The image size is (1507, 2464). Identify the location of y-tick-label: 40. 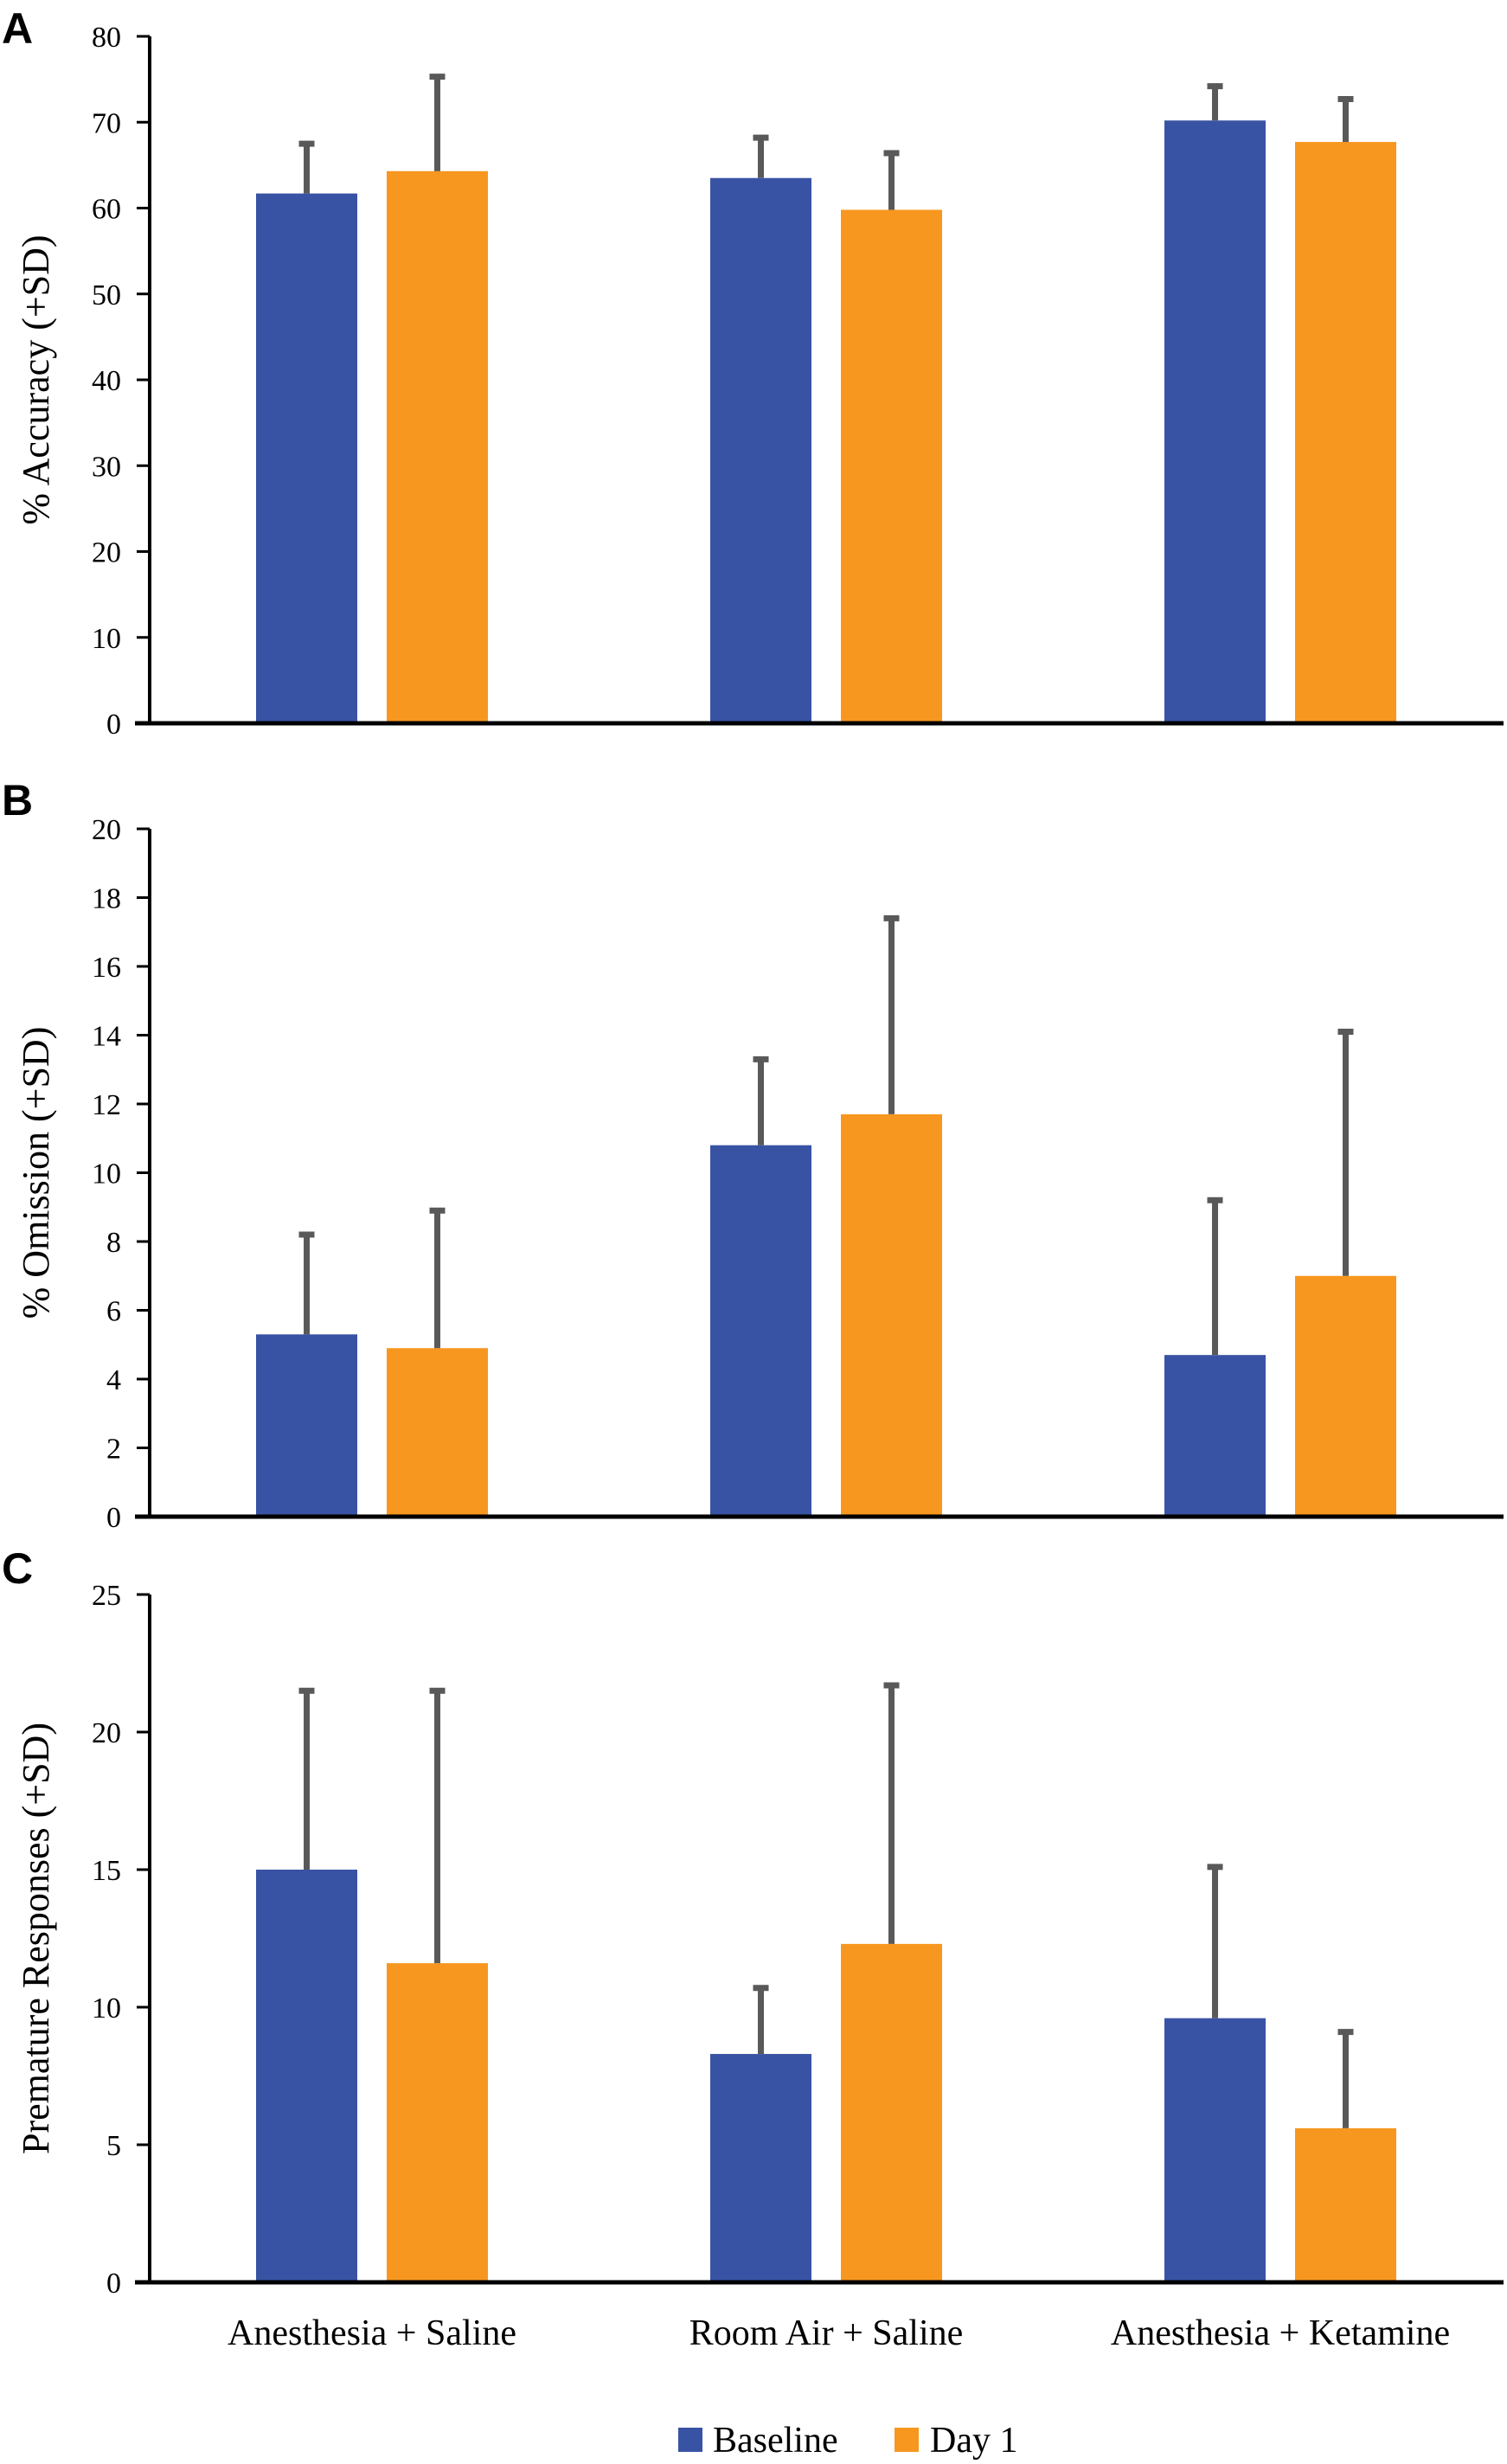
(106, 381).